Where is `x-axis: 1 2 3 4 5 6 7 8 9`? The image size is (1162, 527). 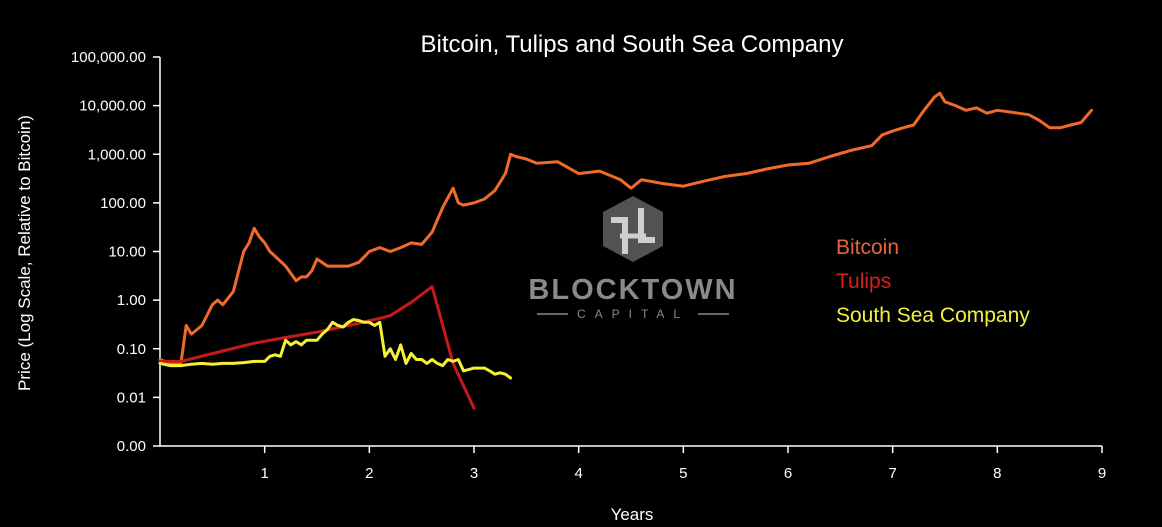 x-axis: 1 2 3 4 5 6 7 8 9 is located at coordinates (633, 463).